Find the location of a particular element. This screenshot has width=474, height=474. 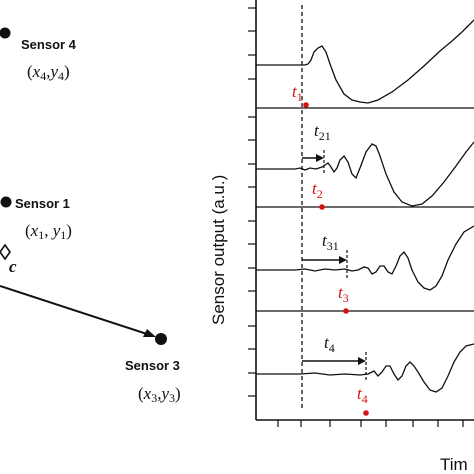

source-marker is located at coordinates (5, 252).